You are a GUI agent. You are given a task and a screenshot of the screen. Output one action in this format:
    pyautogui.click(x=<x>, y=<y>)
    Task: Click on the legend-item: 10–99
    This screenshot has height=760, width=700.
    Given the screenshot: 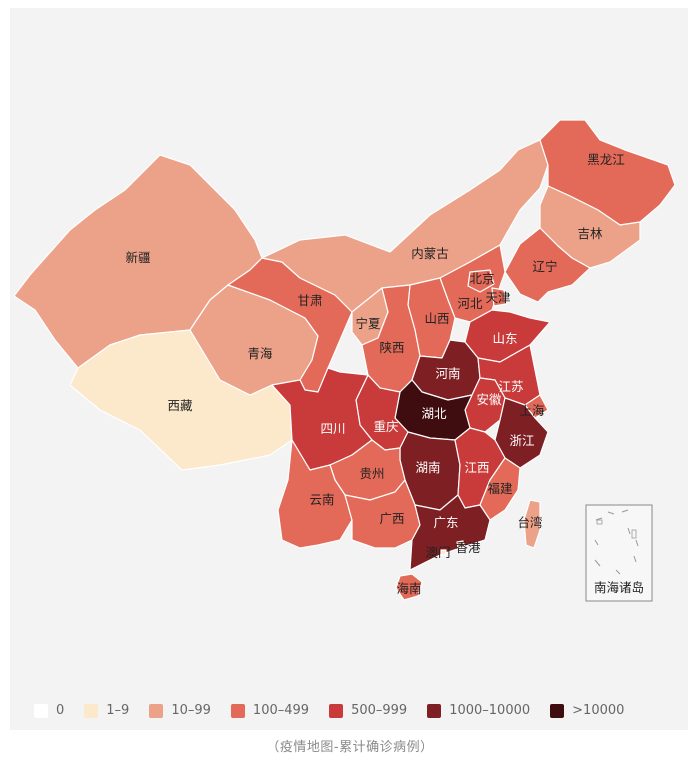 What is the action you would take?
    pyautogui.click(x=180, y=710)
    